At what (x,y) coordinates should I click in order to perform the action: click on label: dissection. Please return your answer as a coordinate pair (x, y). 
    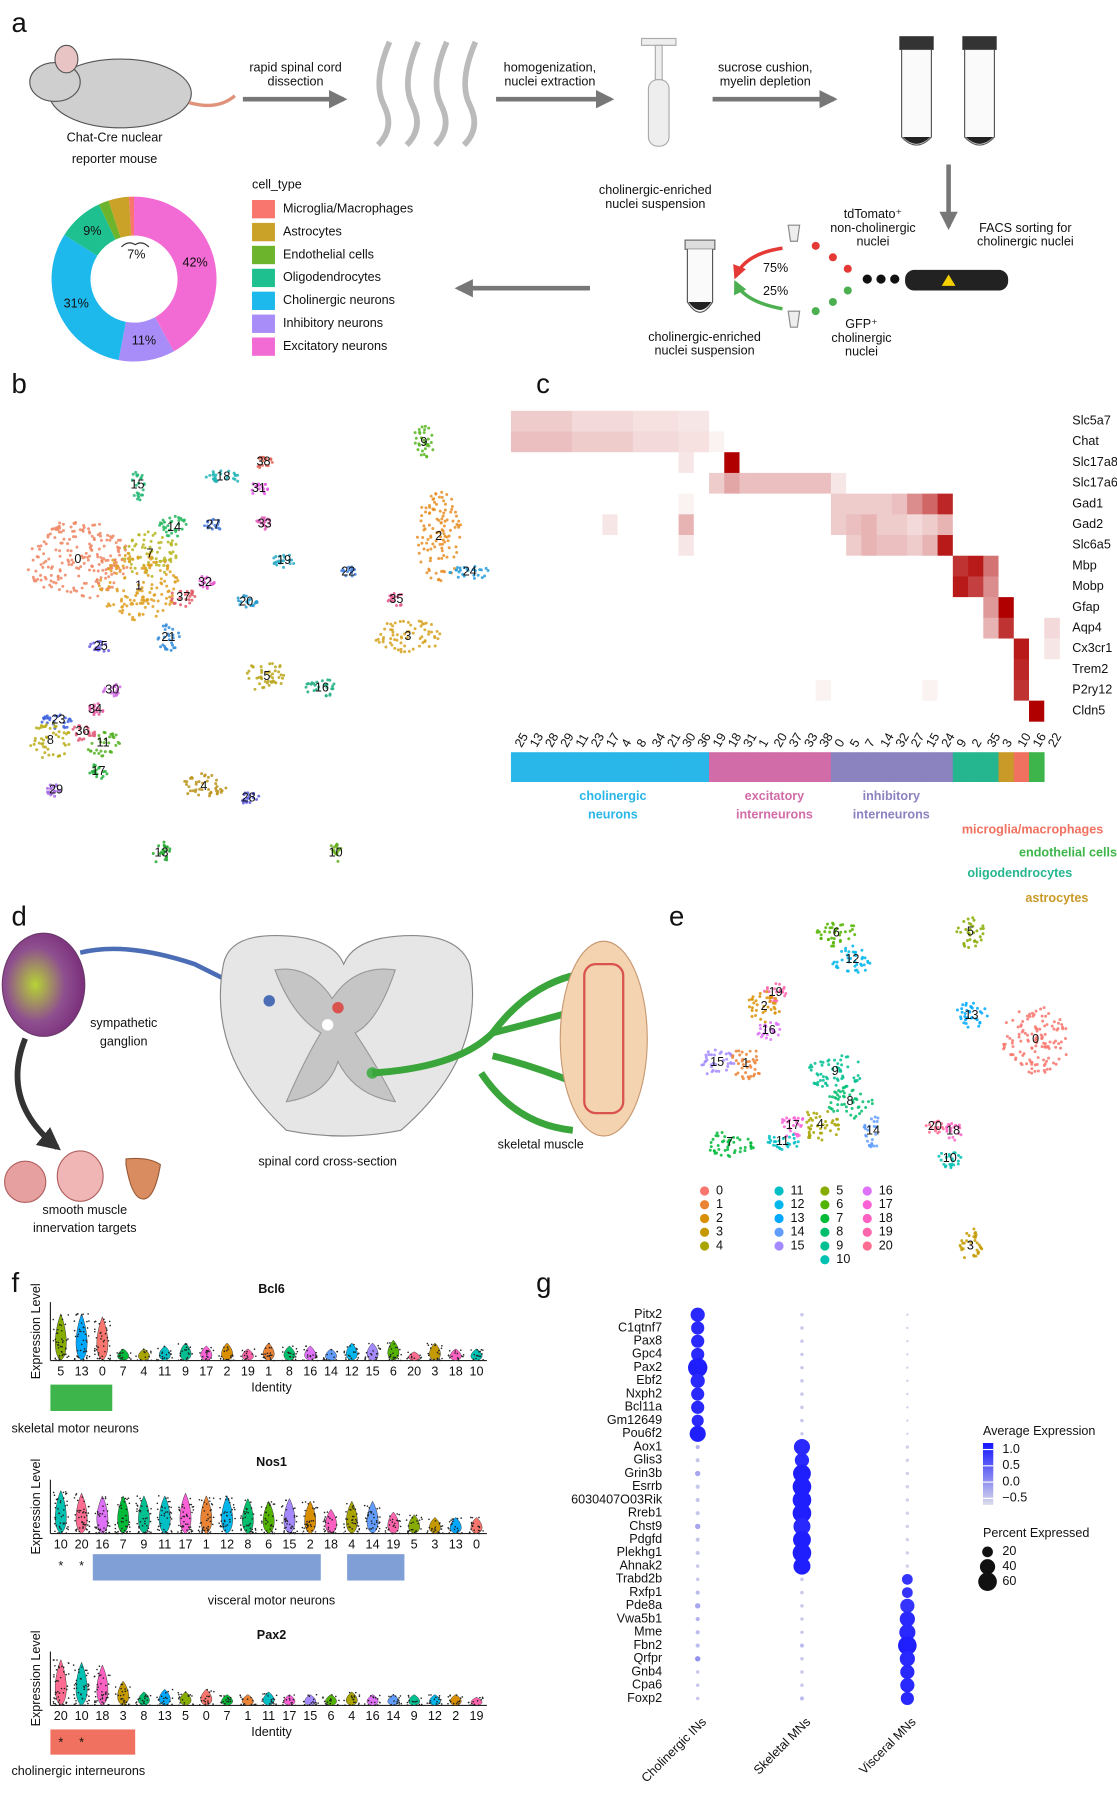
    Looking at the image, I should click on (296, 81).